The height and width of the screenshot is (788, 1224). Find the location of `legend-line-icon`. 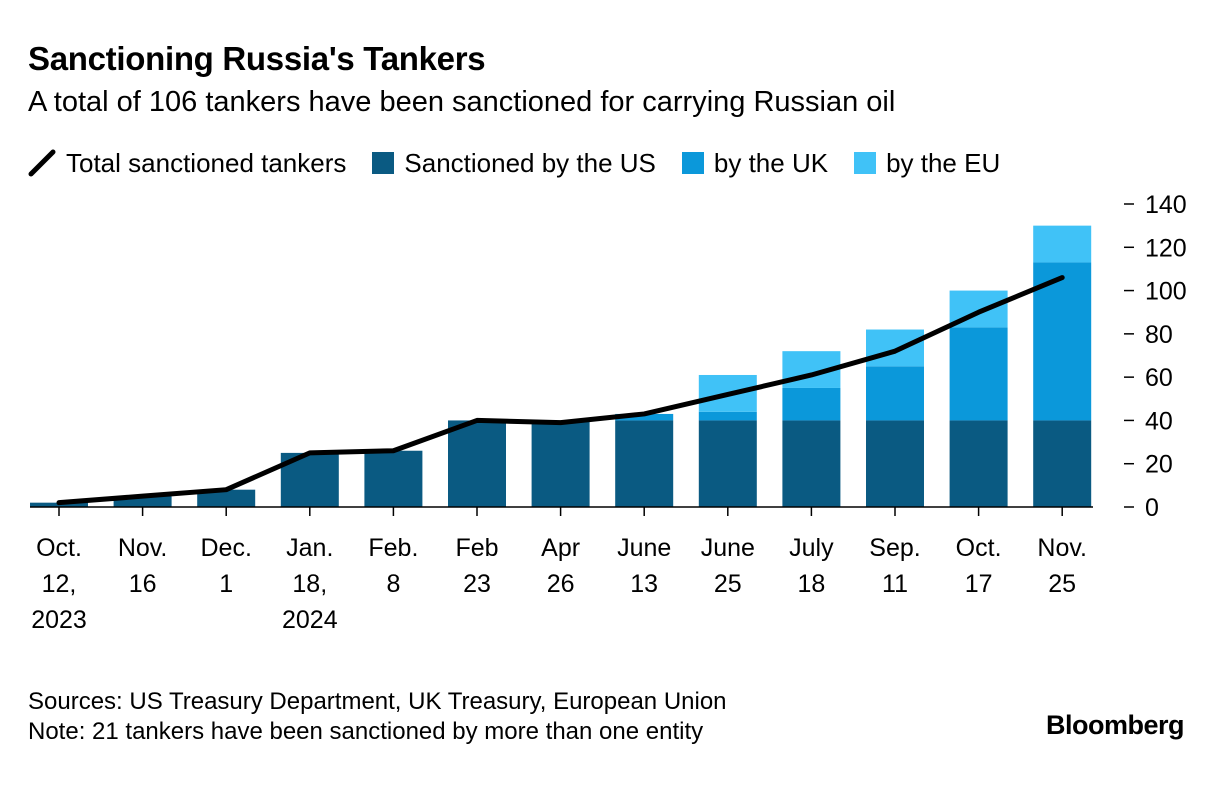

legend-line-icon is located at coordinates (42, 163).